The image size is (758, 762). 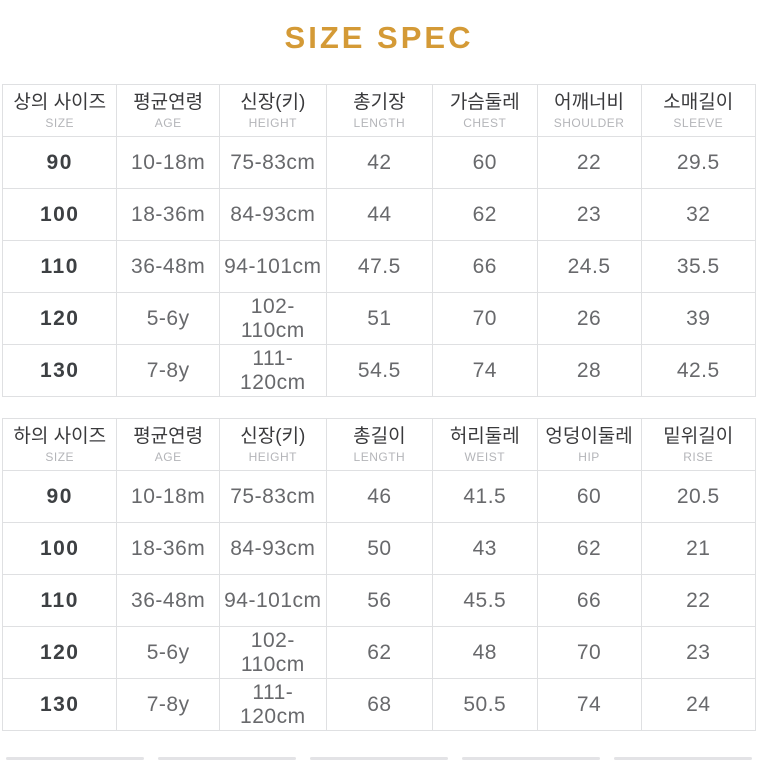 I want to click on column-label-korean: 밑위길이, so click(x=698, y=436).